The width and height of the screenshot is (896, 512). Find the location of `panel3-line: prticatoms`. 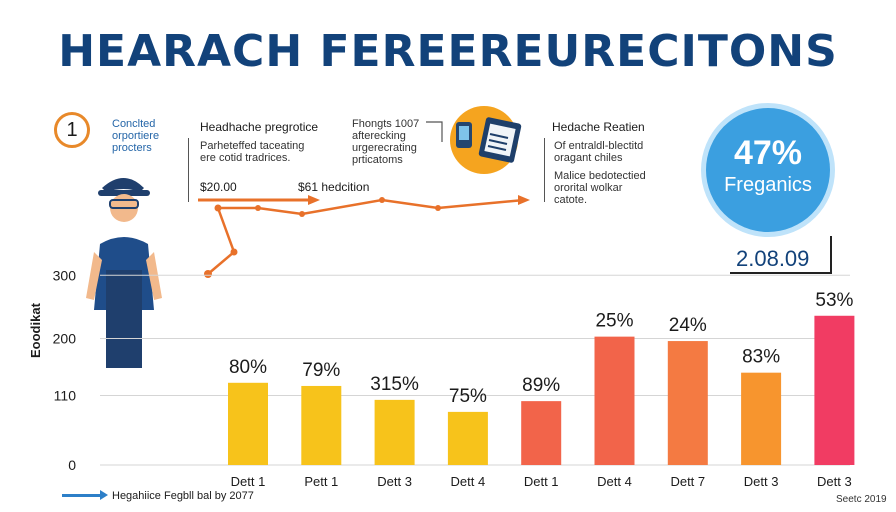

panel3-line: prticatoms is located at coordinates (377, 160).